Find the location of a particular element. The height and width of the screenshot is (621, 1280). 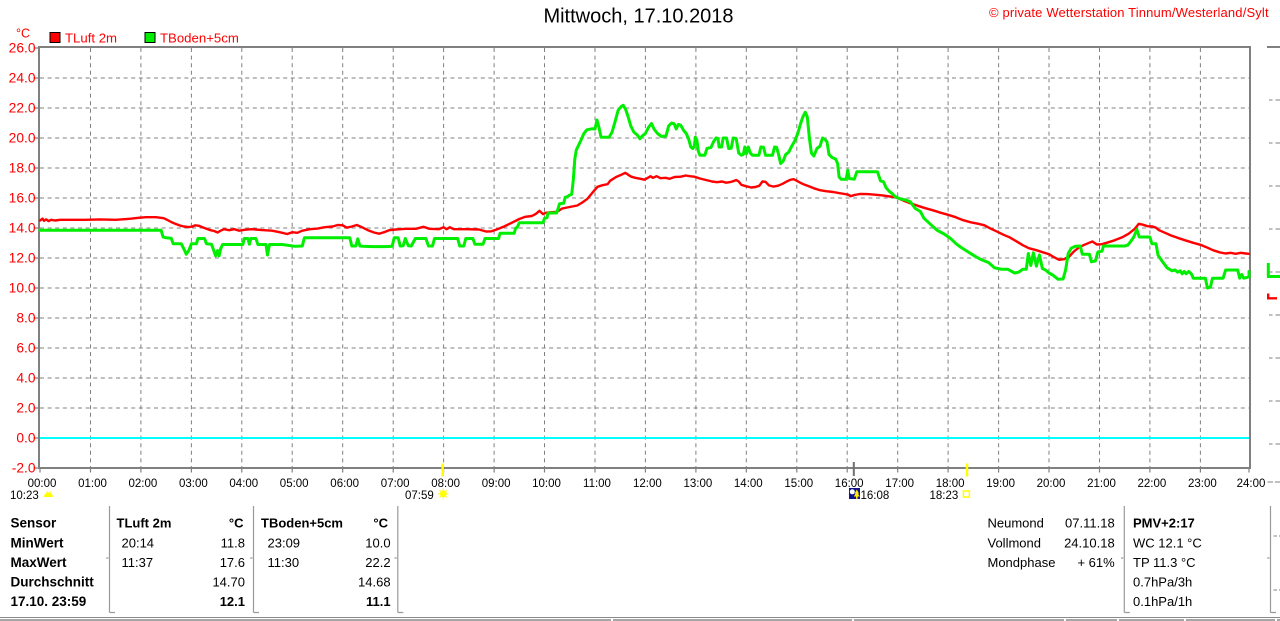

svg-text: 18.0 is located at coordinates (22, 168).